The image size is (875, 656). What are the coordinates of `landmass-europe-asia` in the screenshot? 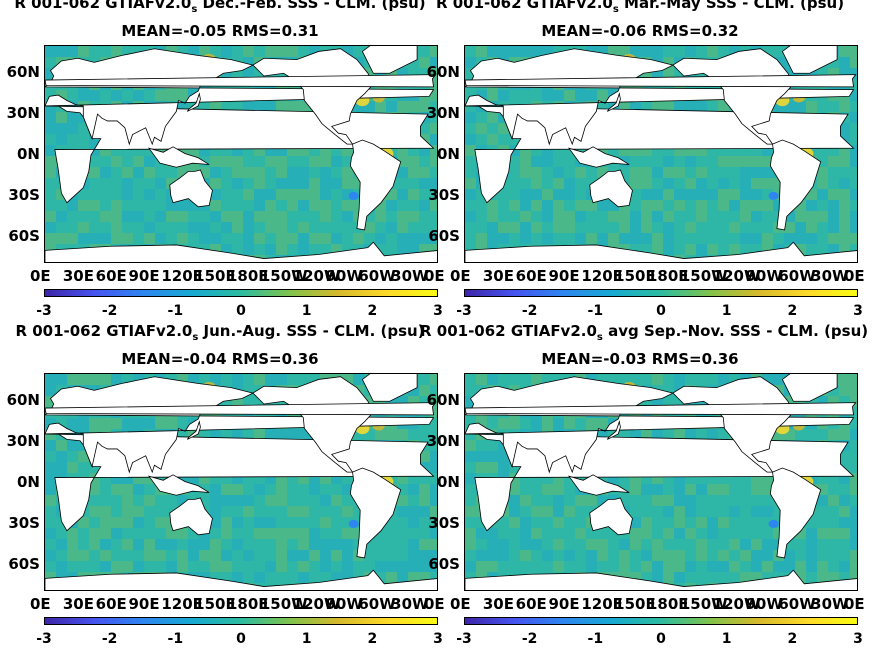 It's located at (660, 425).